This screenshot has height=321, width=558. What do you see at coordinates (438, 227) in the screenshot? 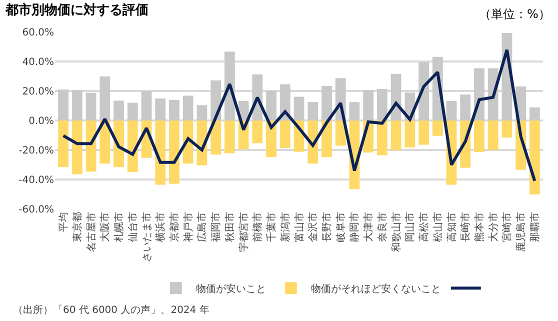
I see `x-tick-label: 松山市` at bounding box center [438, 227].